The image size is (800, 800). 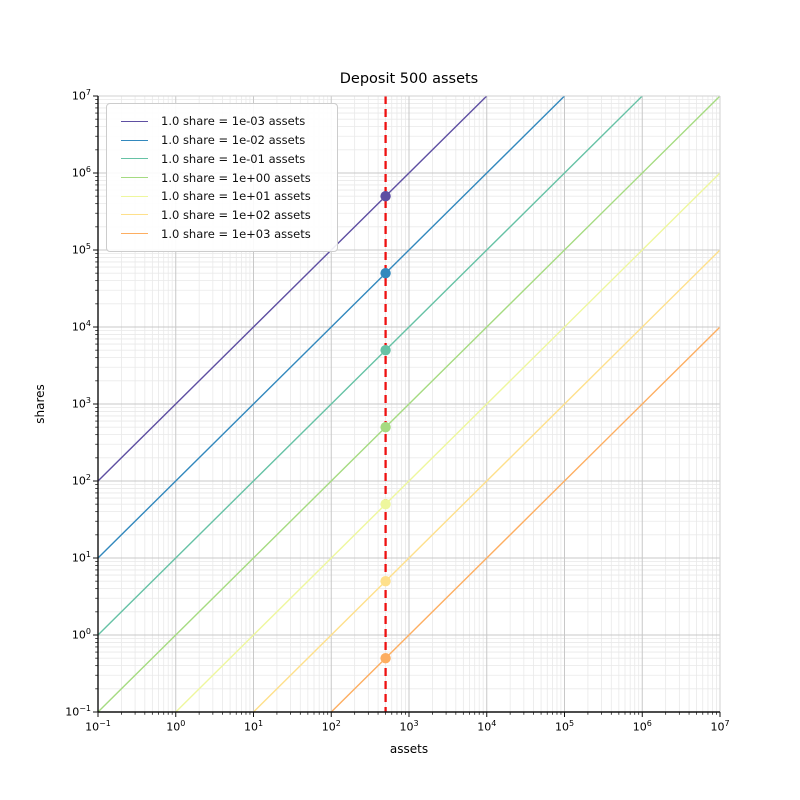 I want to click on x-tick-label: 10¹, so click(x=253, y=726).